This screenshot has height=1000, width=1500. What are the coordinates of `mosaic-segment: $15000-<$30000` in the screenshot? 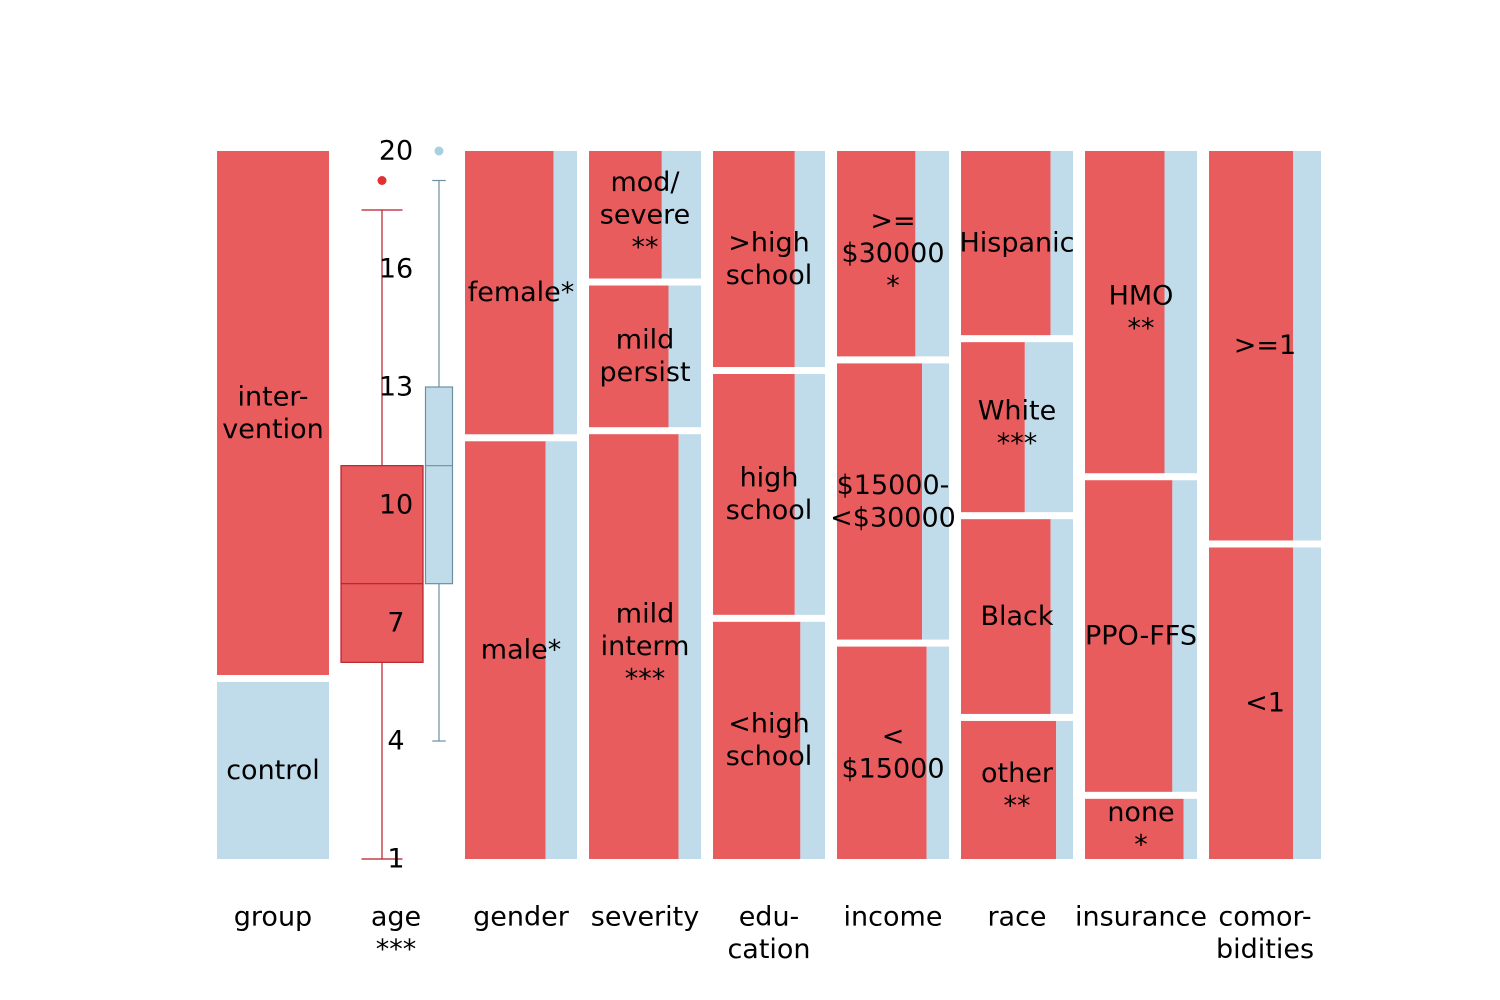 It's located at (893, 501).